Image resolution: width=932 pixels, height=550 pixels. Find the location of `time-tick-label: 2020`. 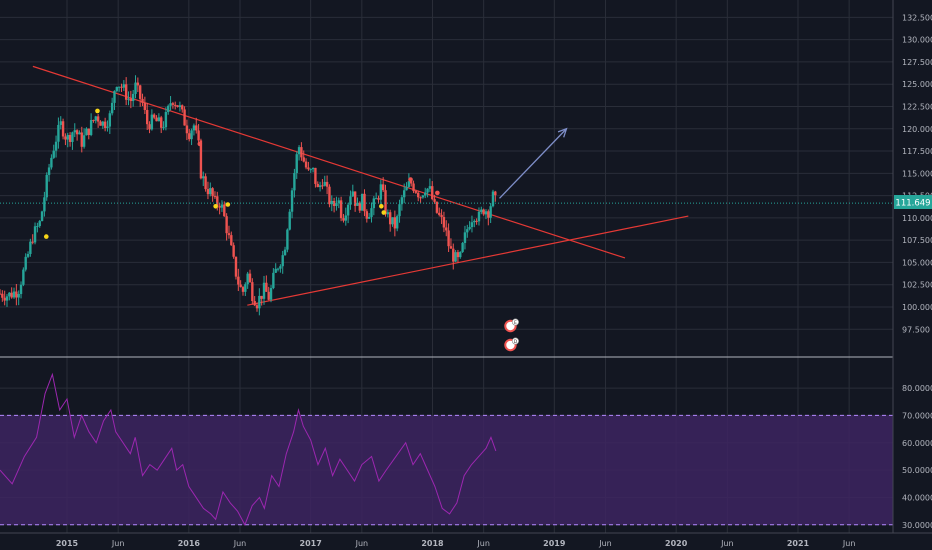

time-tick-label: 2020 is located at coordinates (676, 543).